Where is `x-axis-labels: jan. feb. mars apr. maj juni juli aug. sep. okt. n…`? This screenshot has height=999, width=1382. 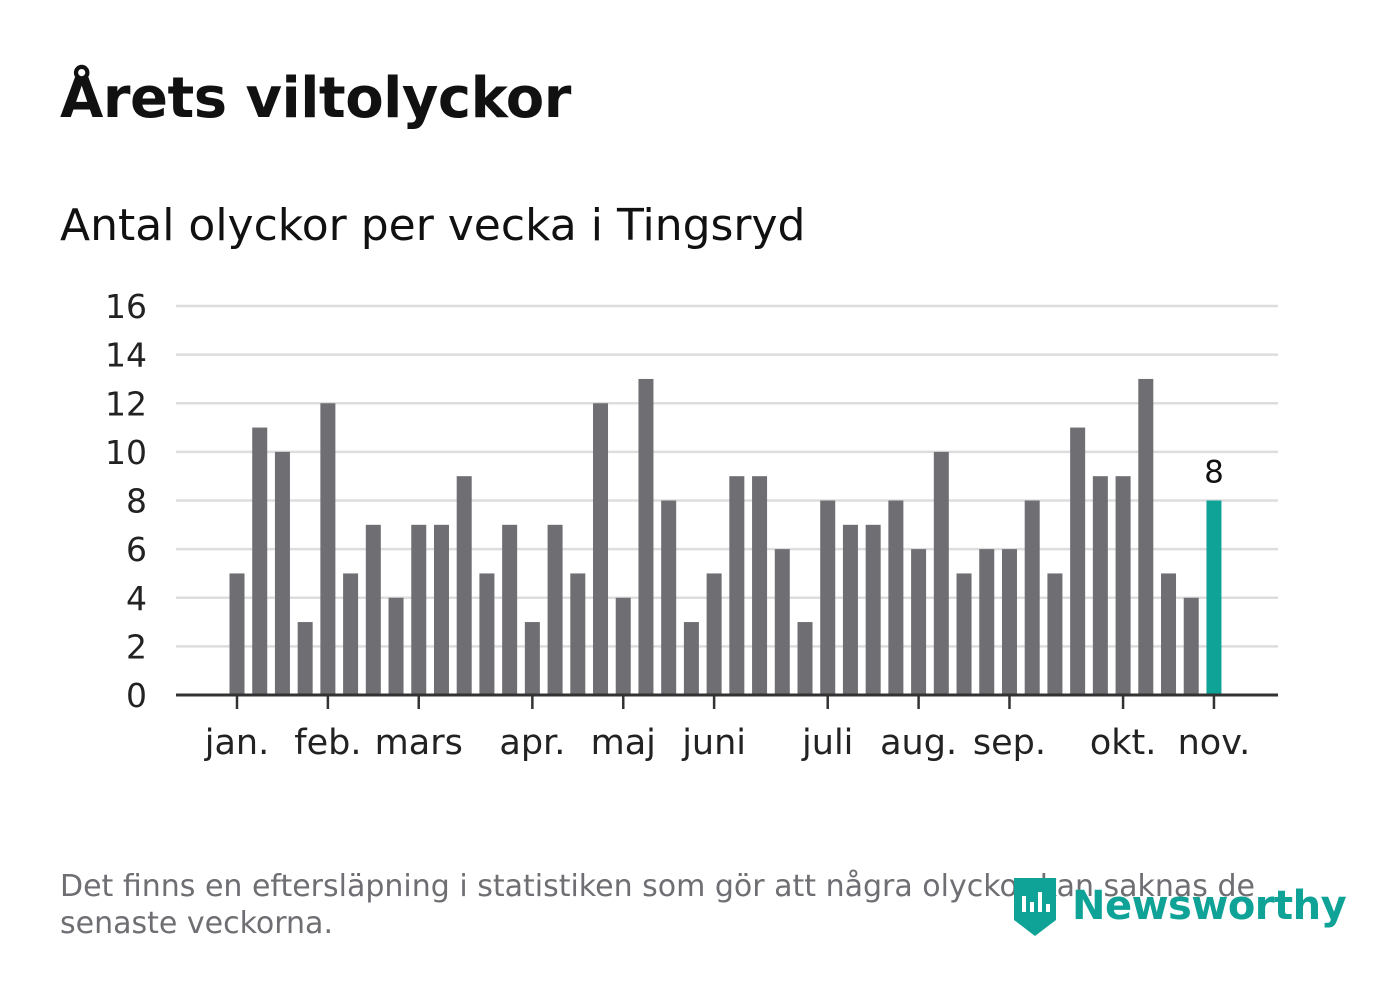 x-axis-labels: jan. feb. mars apr. maj juni juli aug. sep. okt. n… is located at coordinates (727, 743).